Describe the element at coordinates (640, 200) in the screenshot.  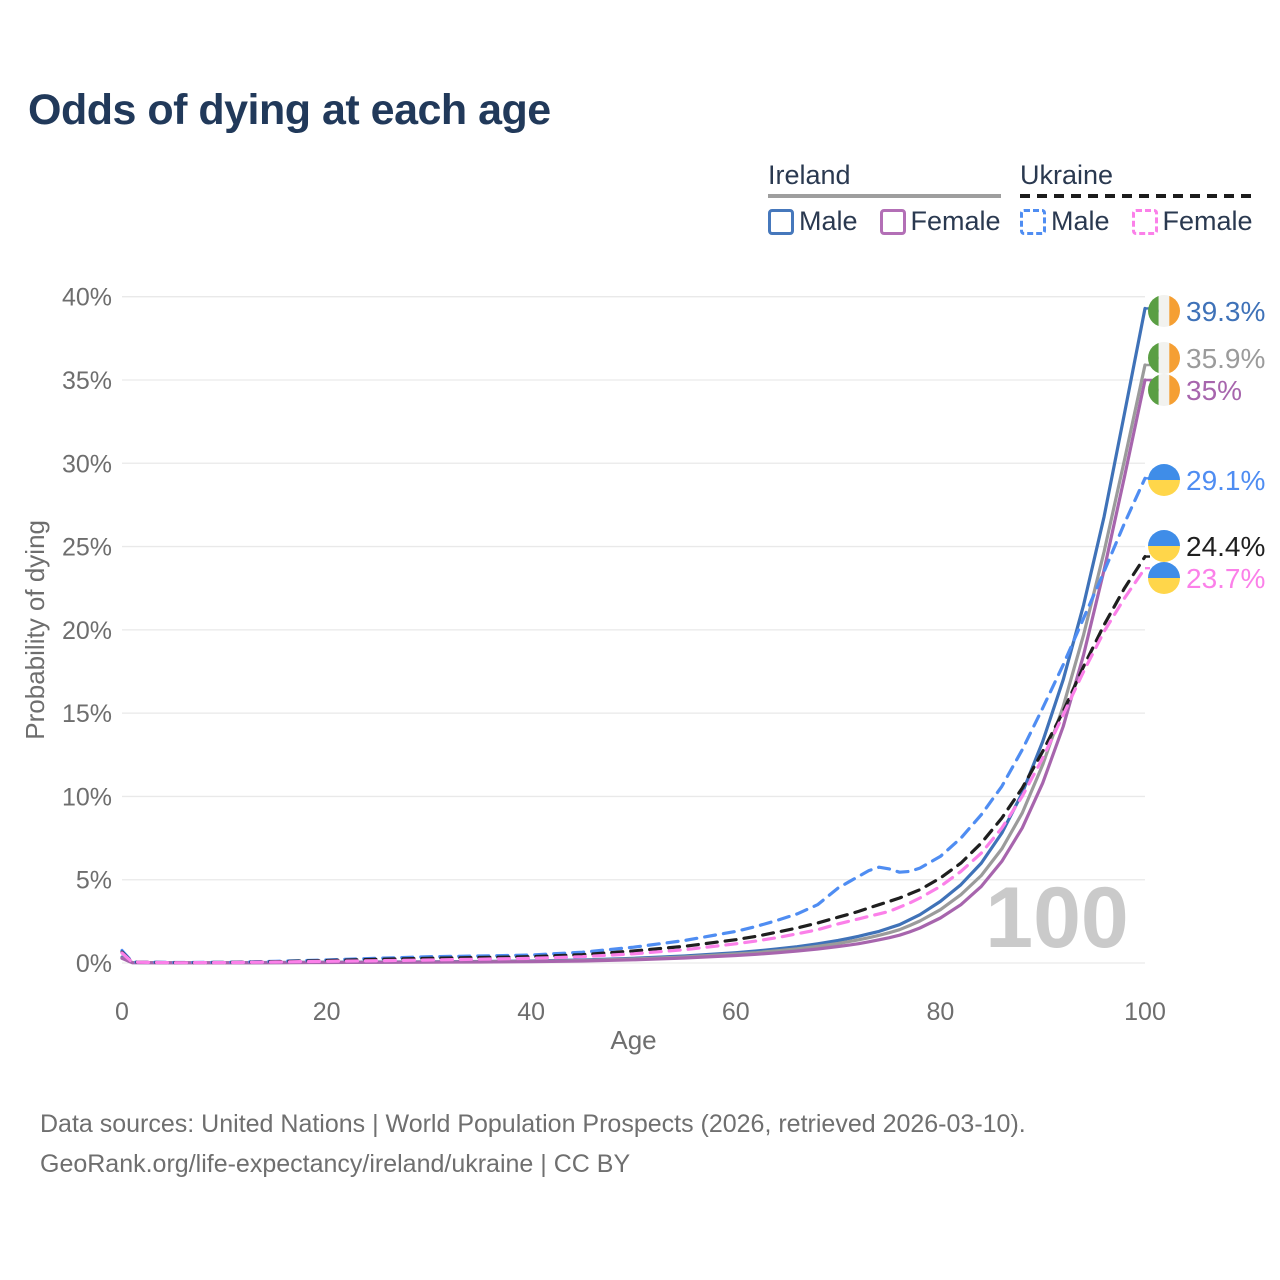
I see `legend: Ireland Male Female Ukraine Male` at that location.